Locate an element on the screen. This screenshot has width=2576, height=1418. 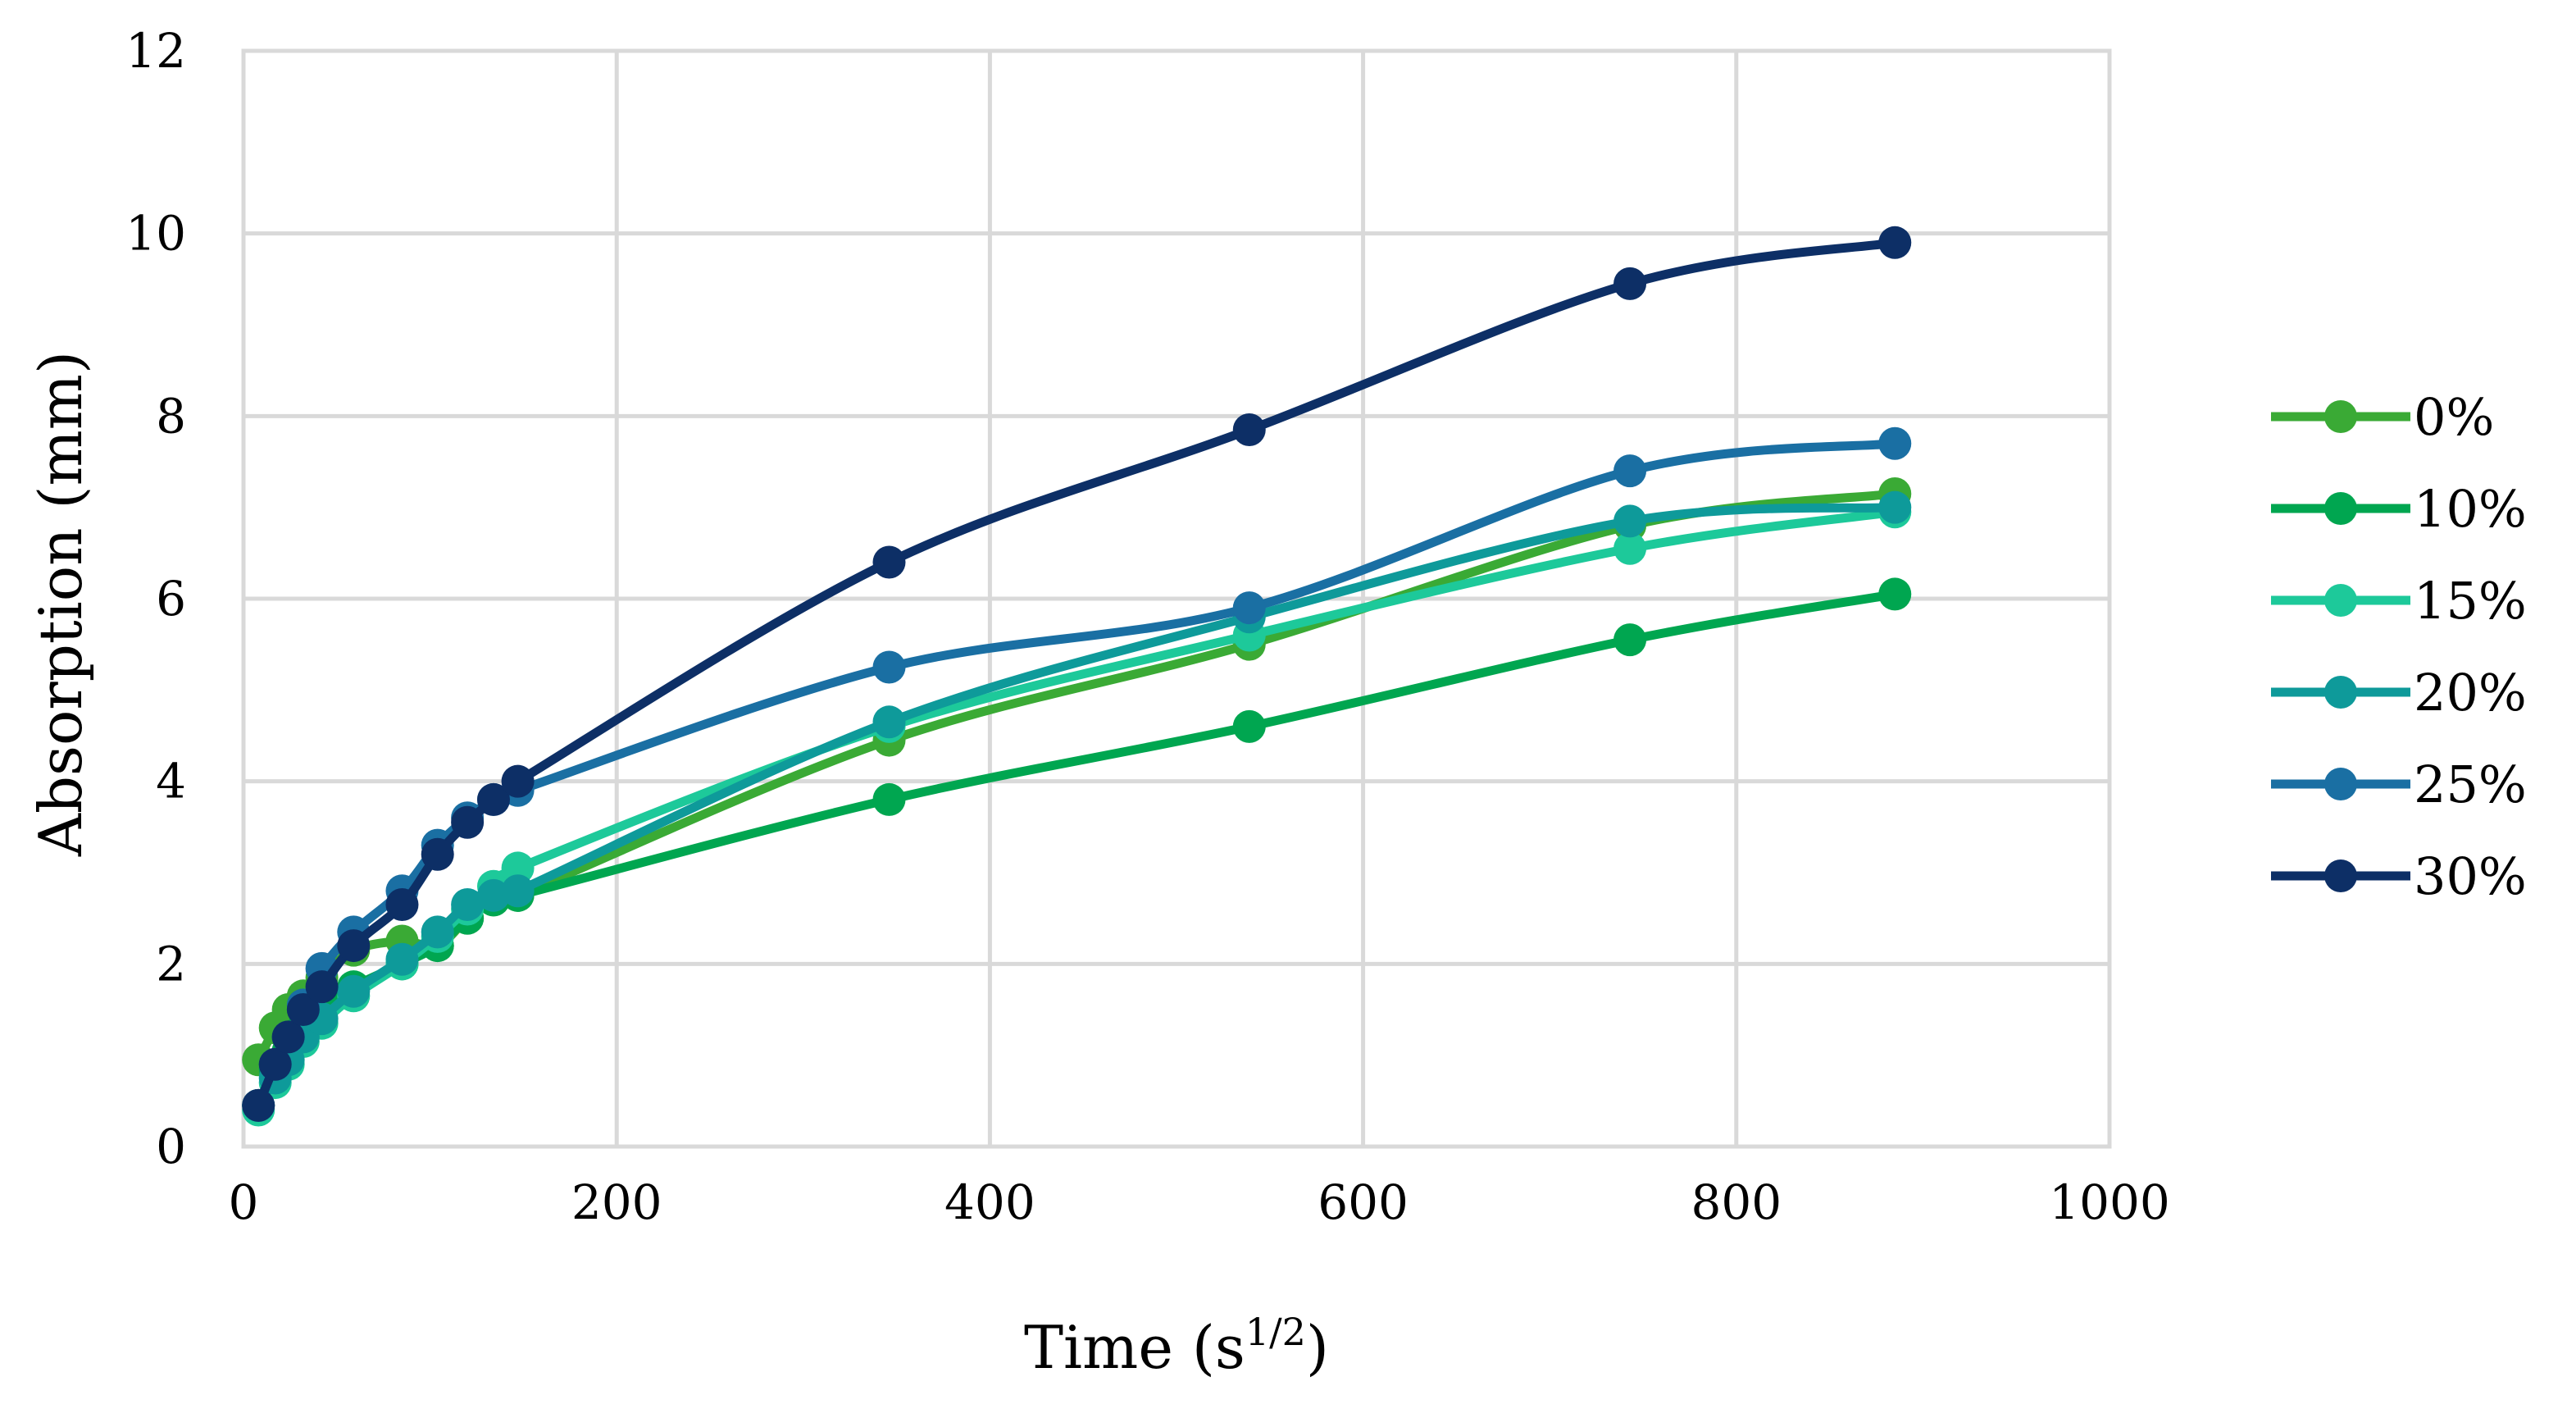
legend-item: 20% is located at coordinates (2399, 693).